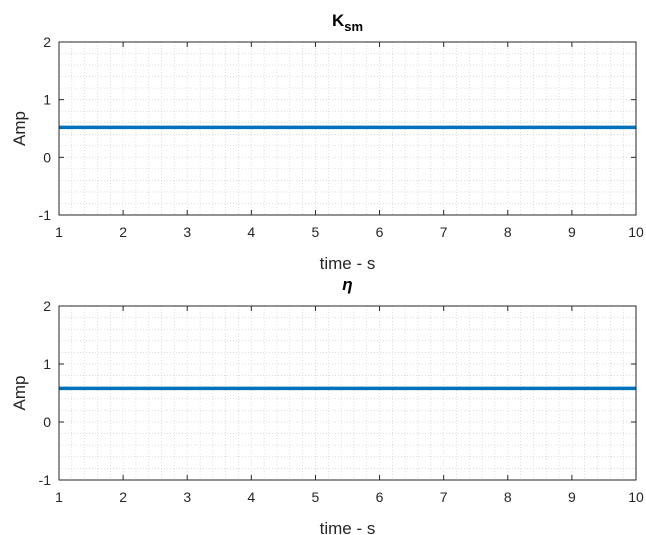 This screenshot has width=646, height=535. What do you see at coordinates (338, 20) in the screenshot?
I see `chart-title-main: K` at bounding box center [338, 20].